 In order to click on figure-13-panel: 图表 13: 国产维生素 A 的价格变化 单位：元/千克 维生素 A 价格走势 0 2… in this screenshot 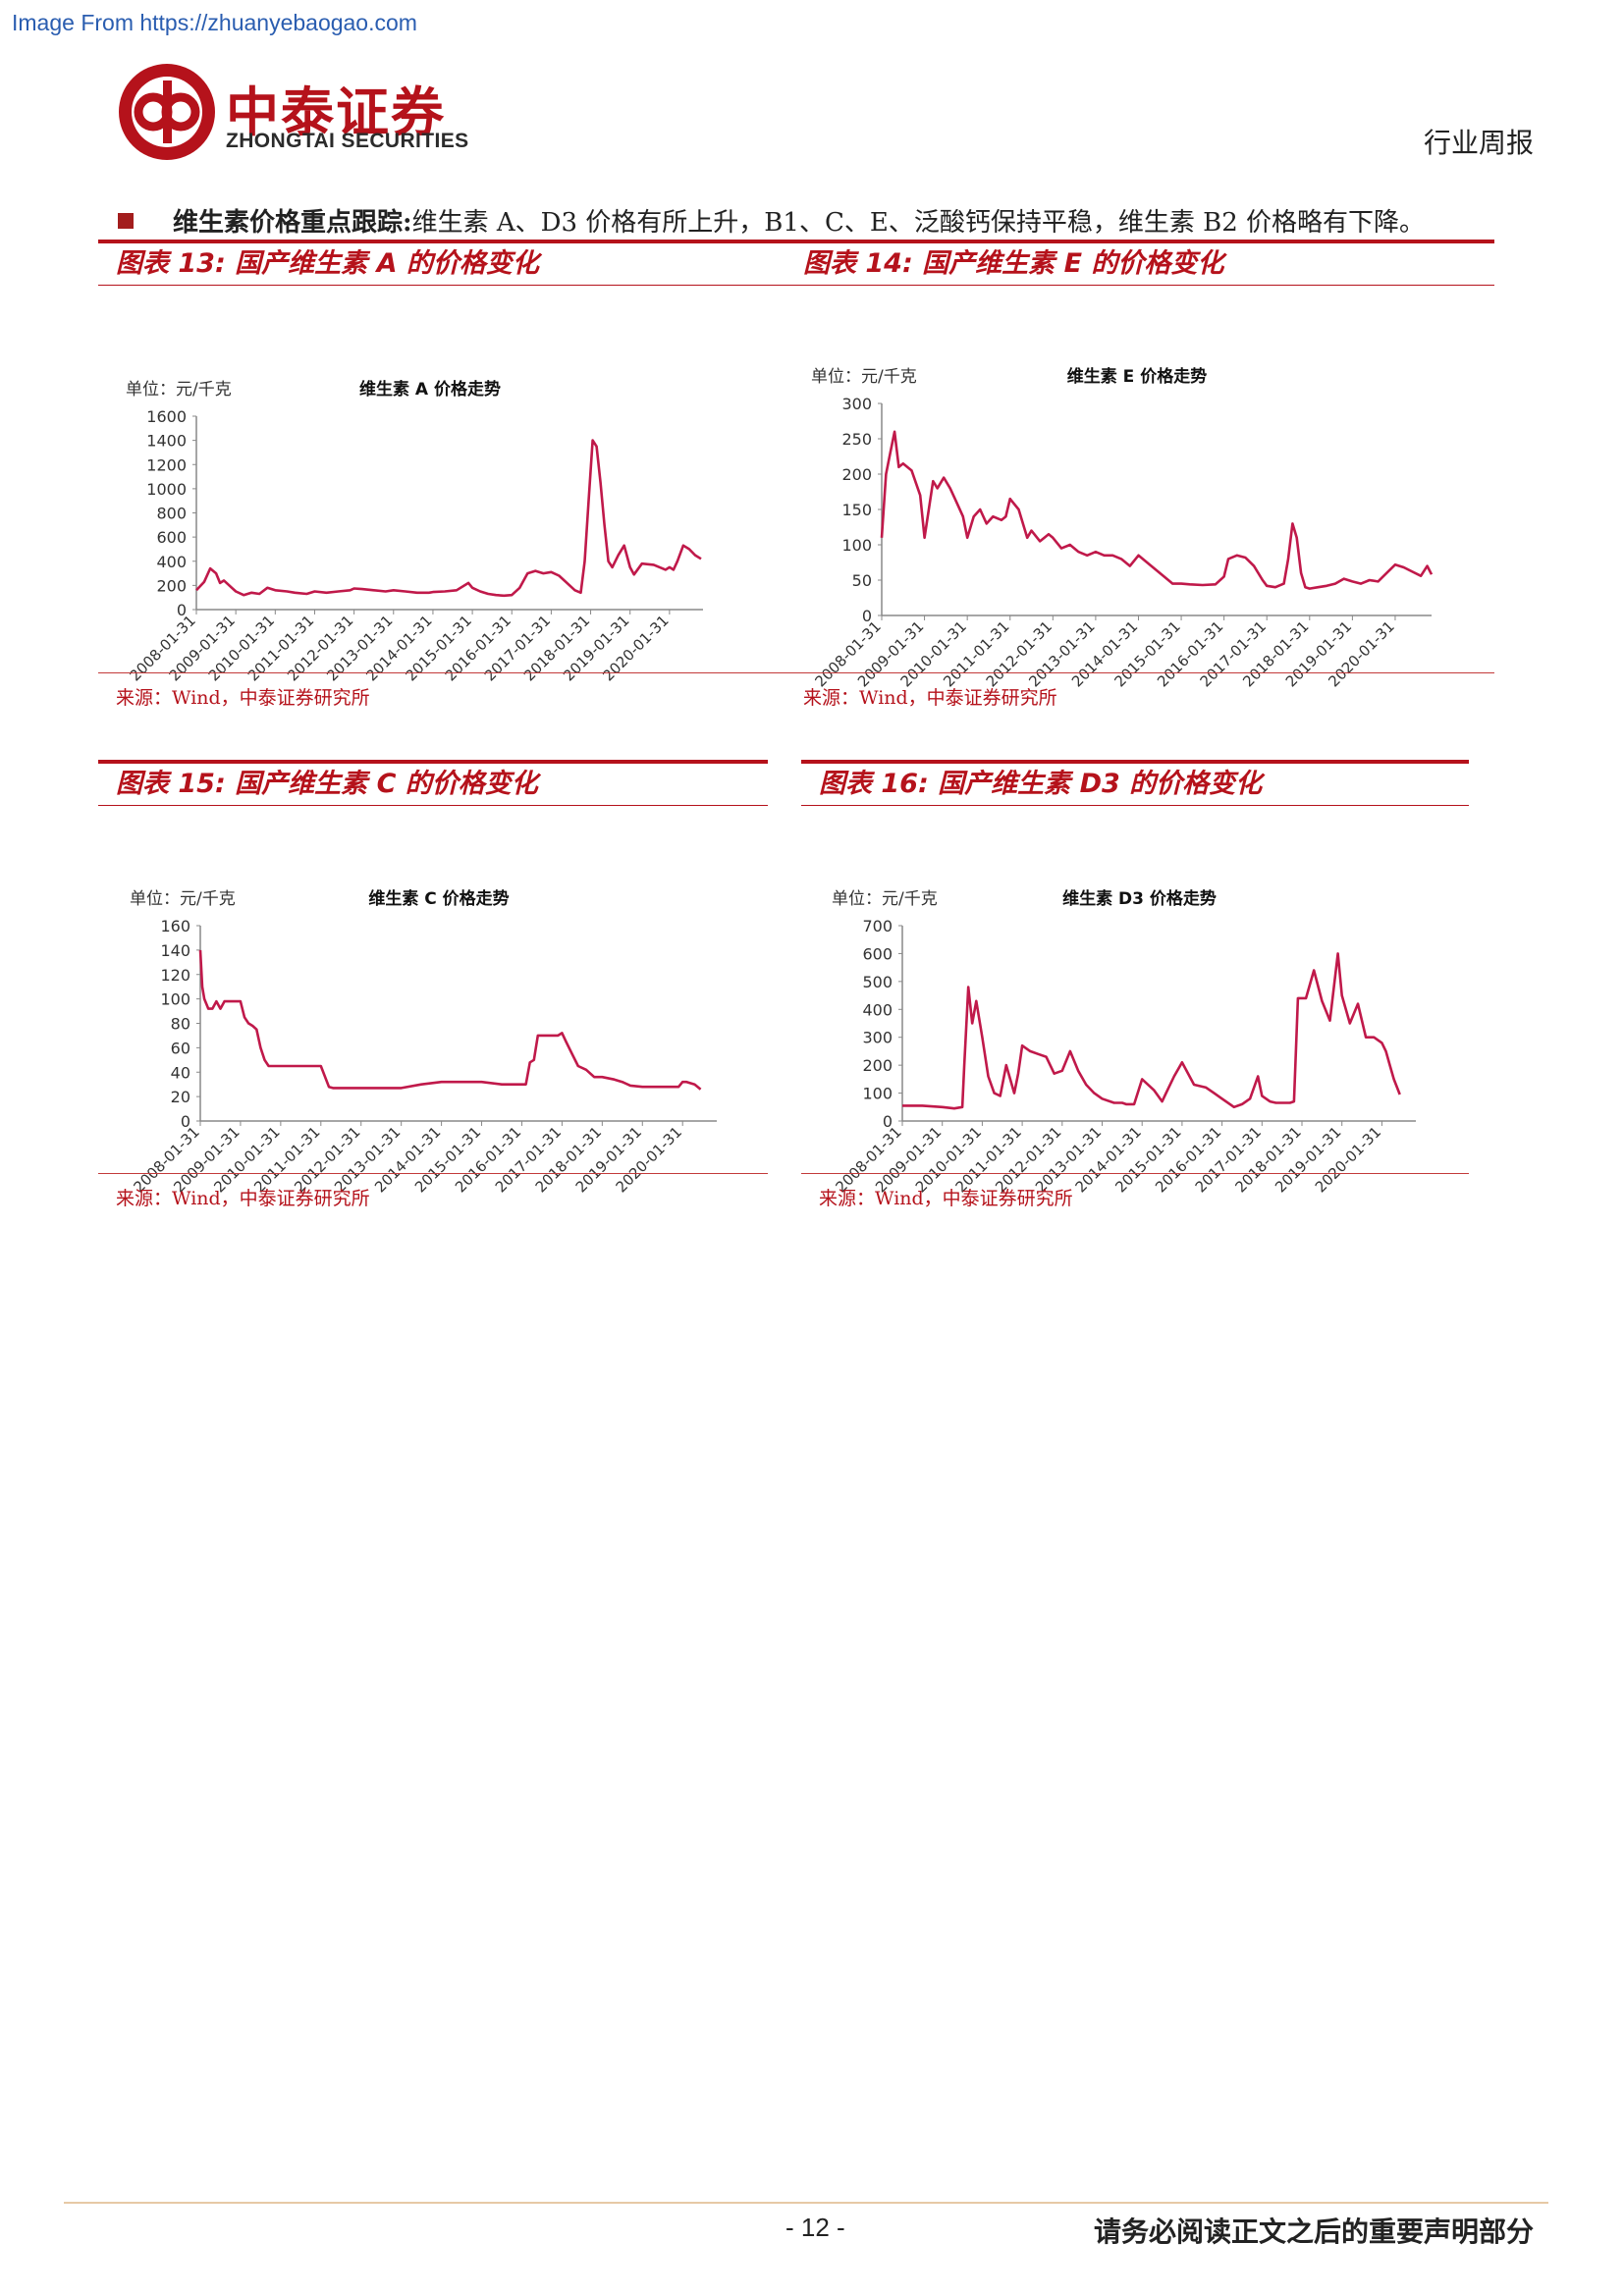, I will do `click(445, 475)`.